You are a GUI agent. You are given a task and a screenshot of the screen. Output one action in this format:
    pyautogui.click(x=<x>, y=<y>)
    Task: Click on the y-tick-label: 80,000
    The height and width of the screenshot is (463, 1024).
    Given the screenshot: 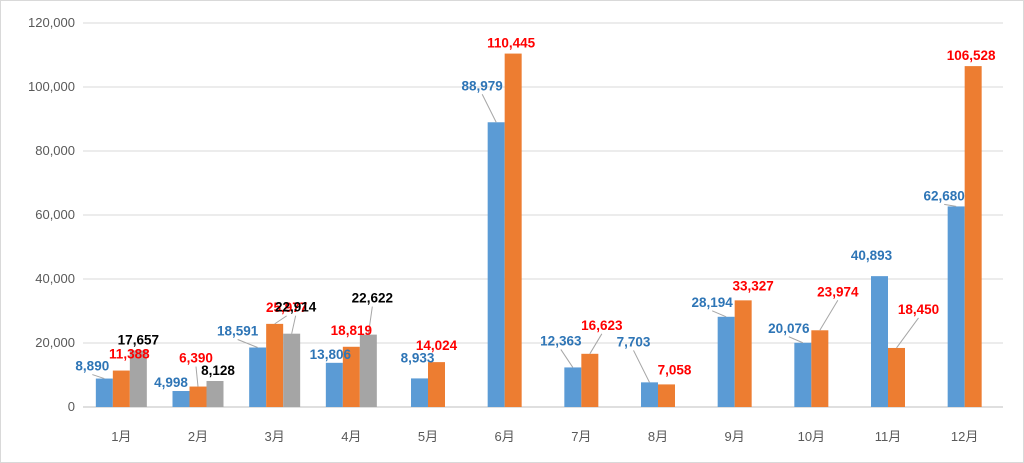 What is the action you would take?
    pyautogui.click(x=55, y=150)
    